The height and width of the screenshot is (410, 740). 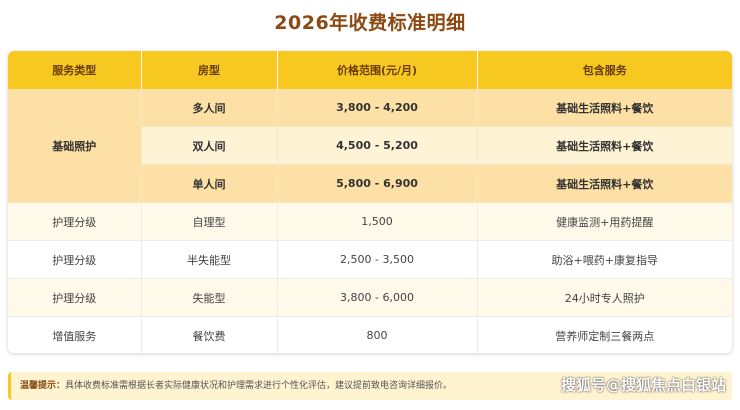 I want to click on tip-label: 温馨提示：, so click(x=43, y=386).